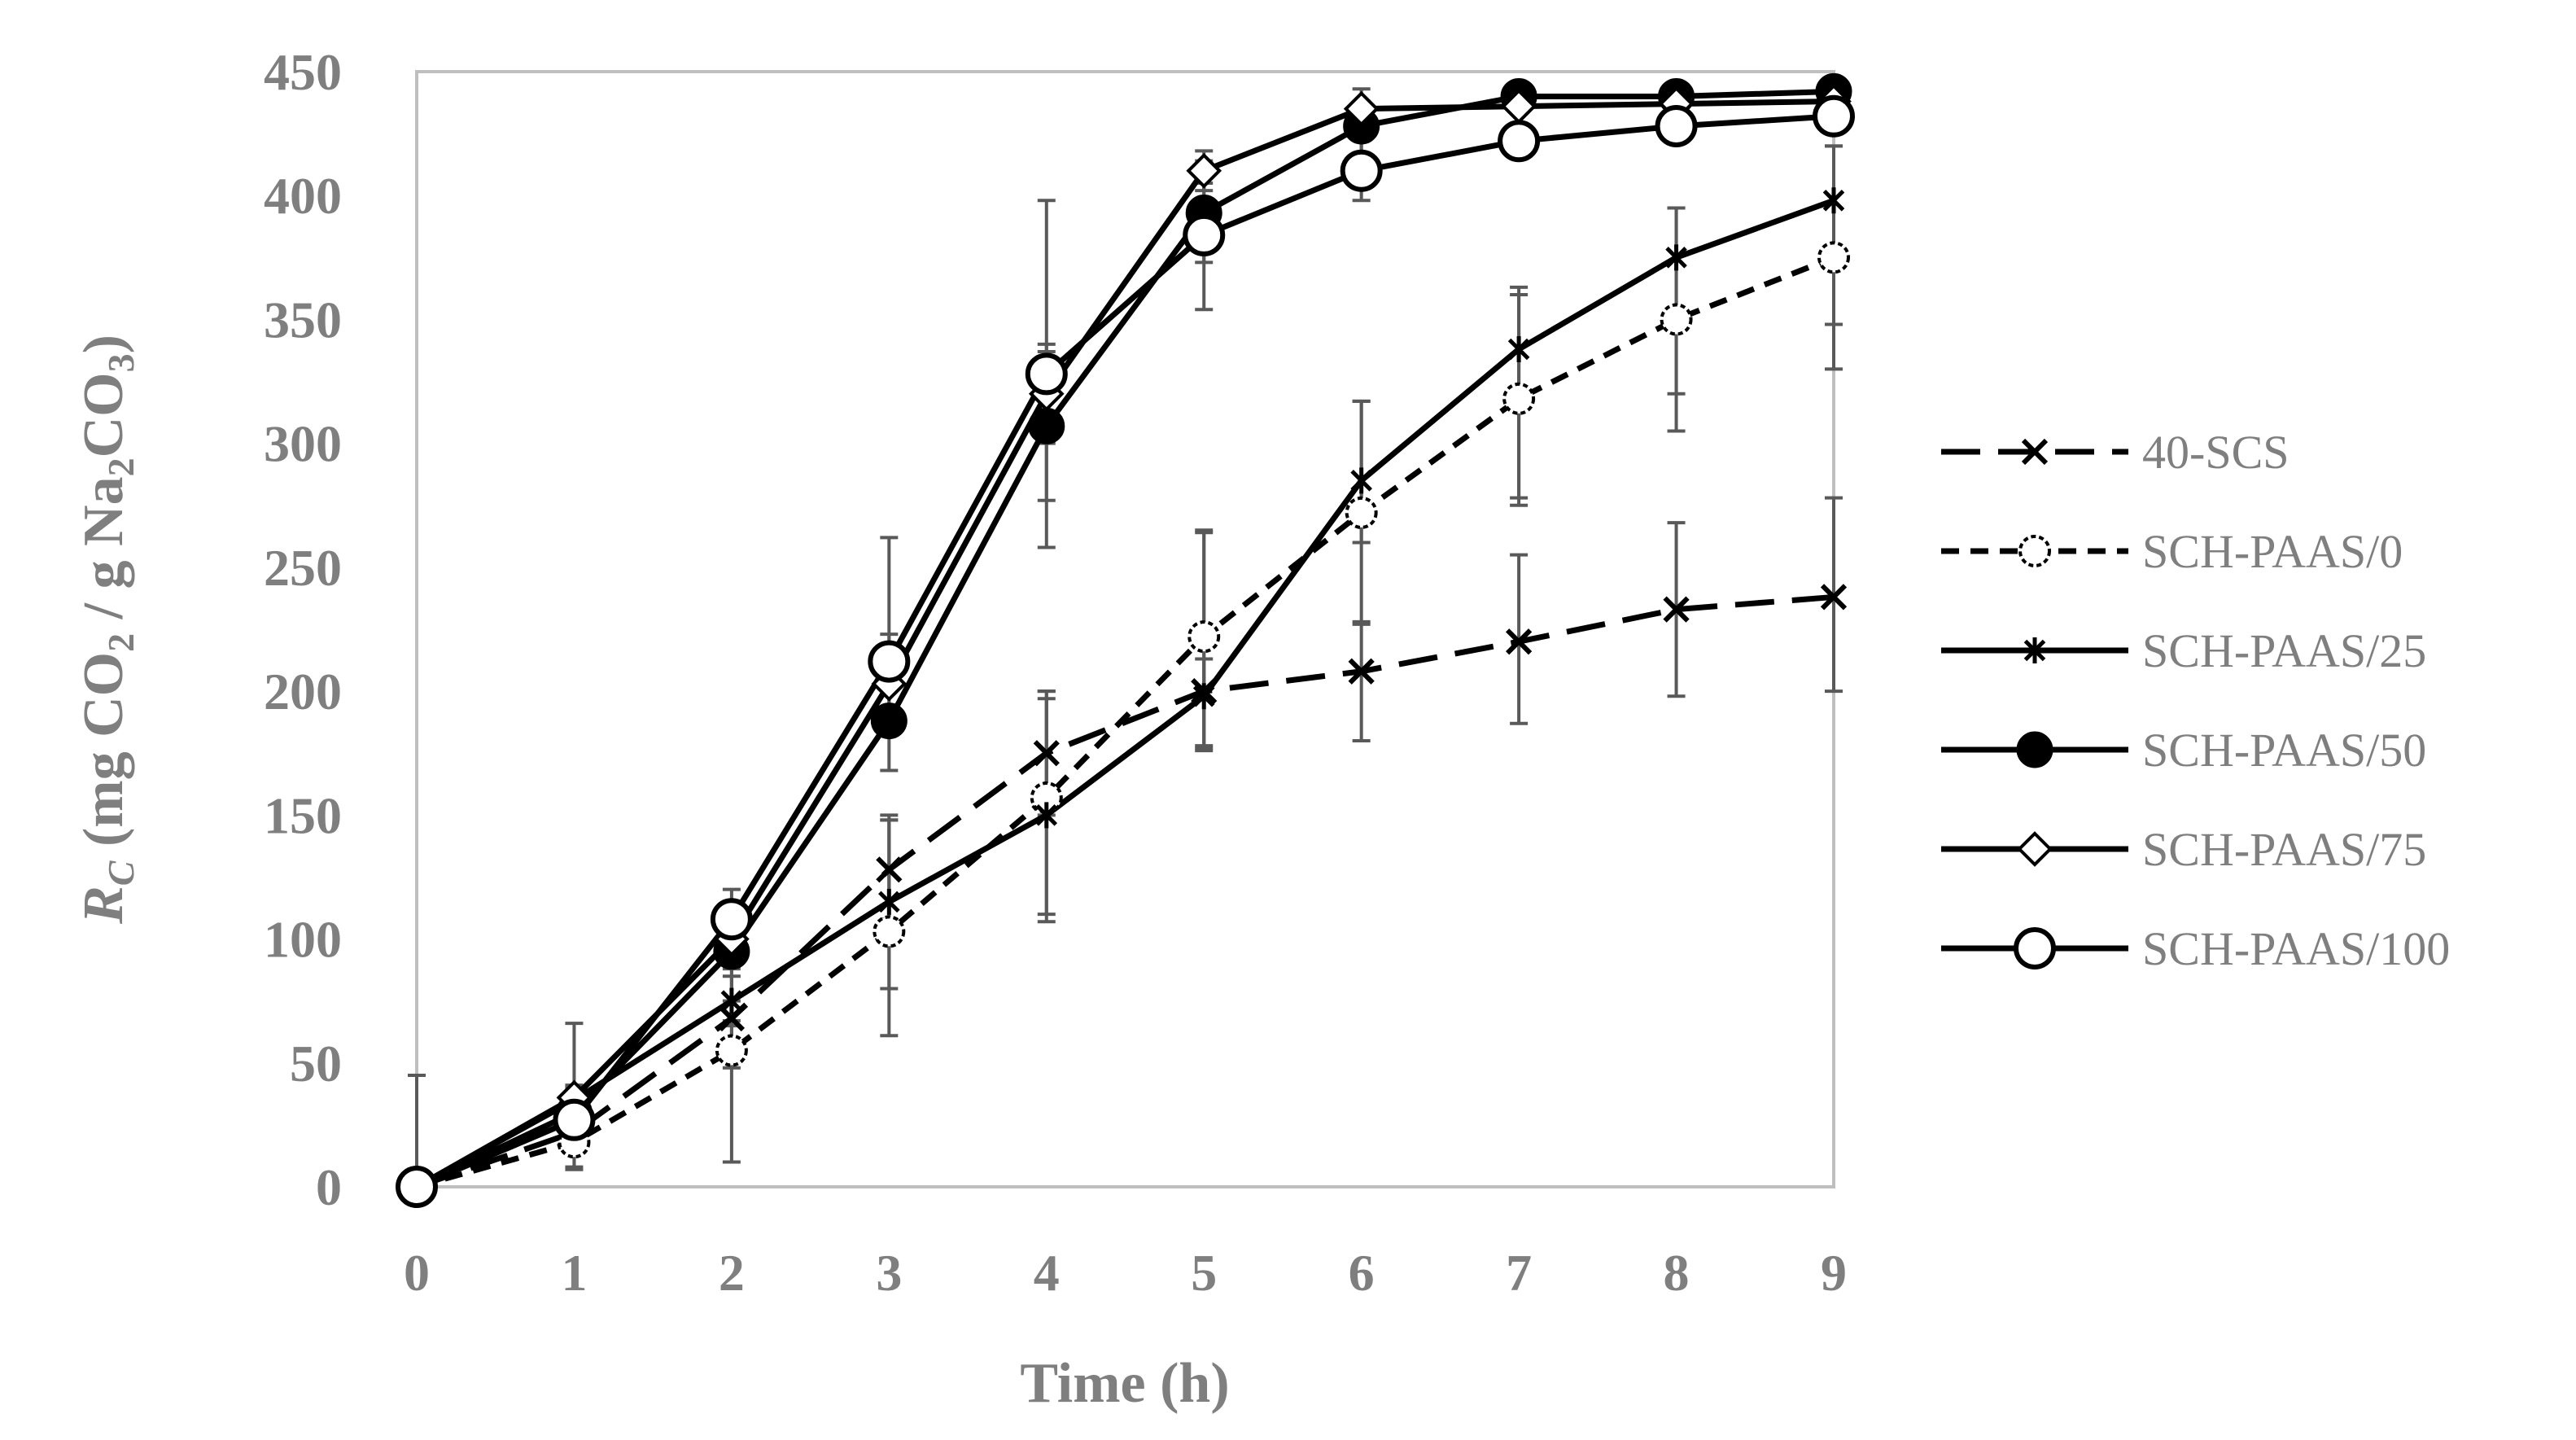  What do you see at coordinates (574, 1273) in the screenshot?
I see `x-tick-label: 1` at bounding box center [574, 1273].